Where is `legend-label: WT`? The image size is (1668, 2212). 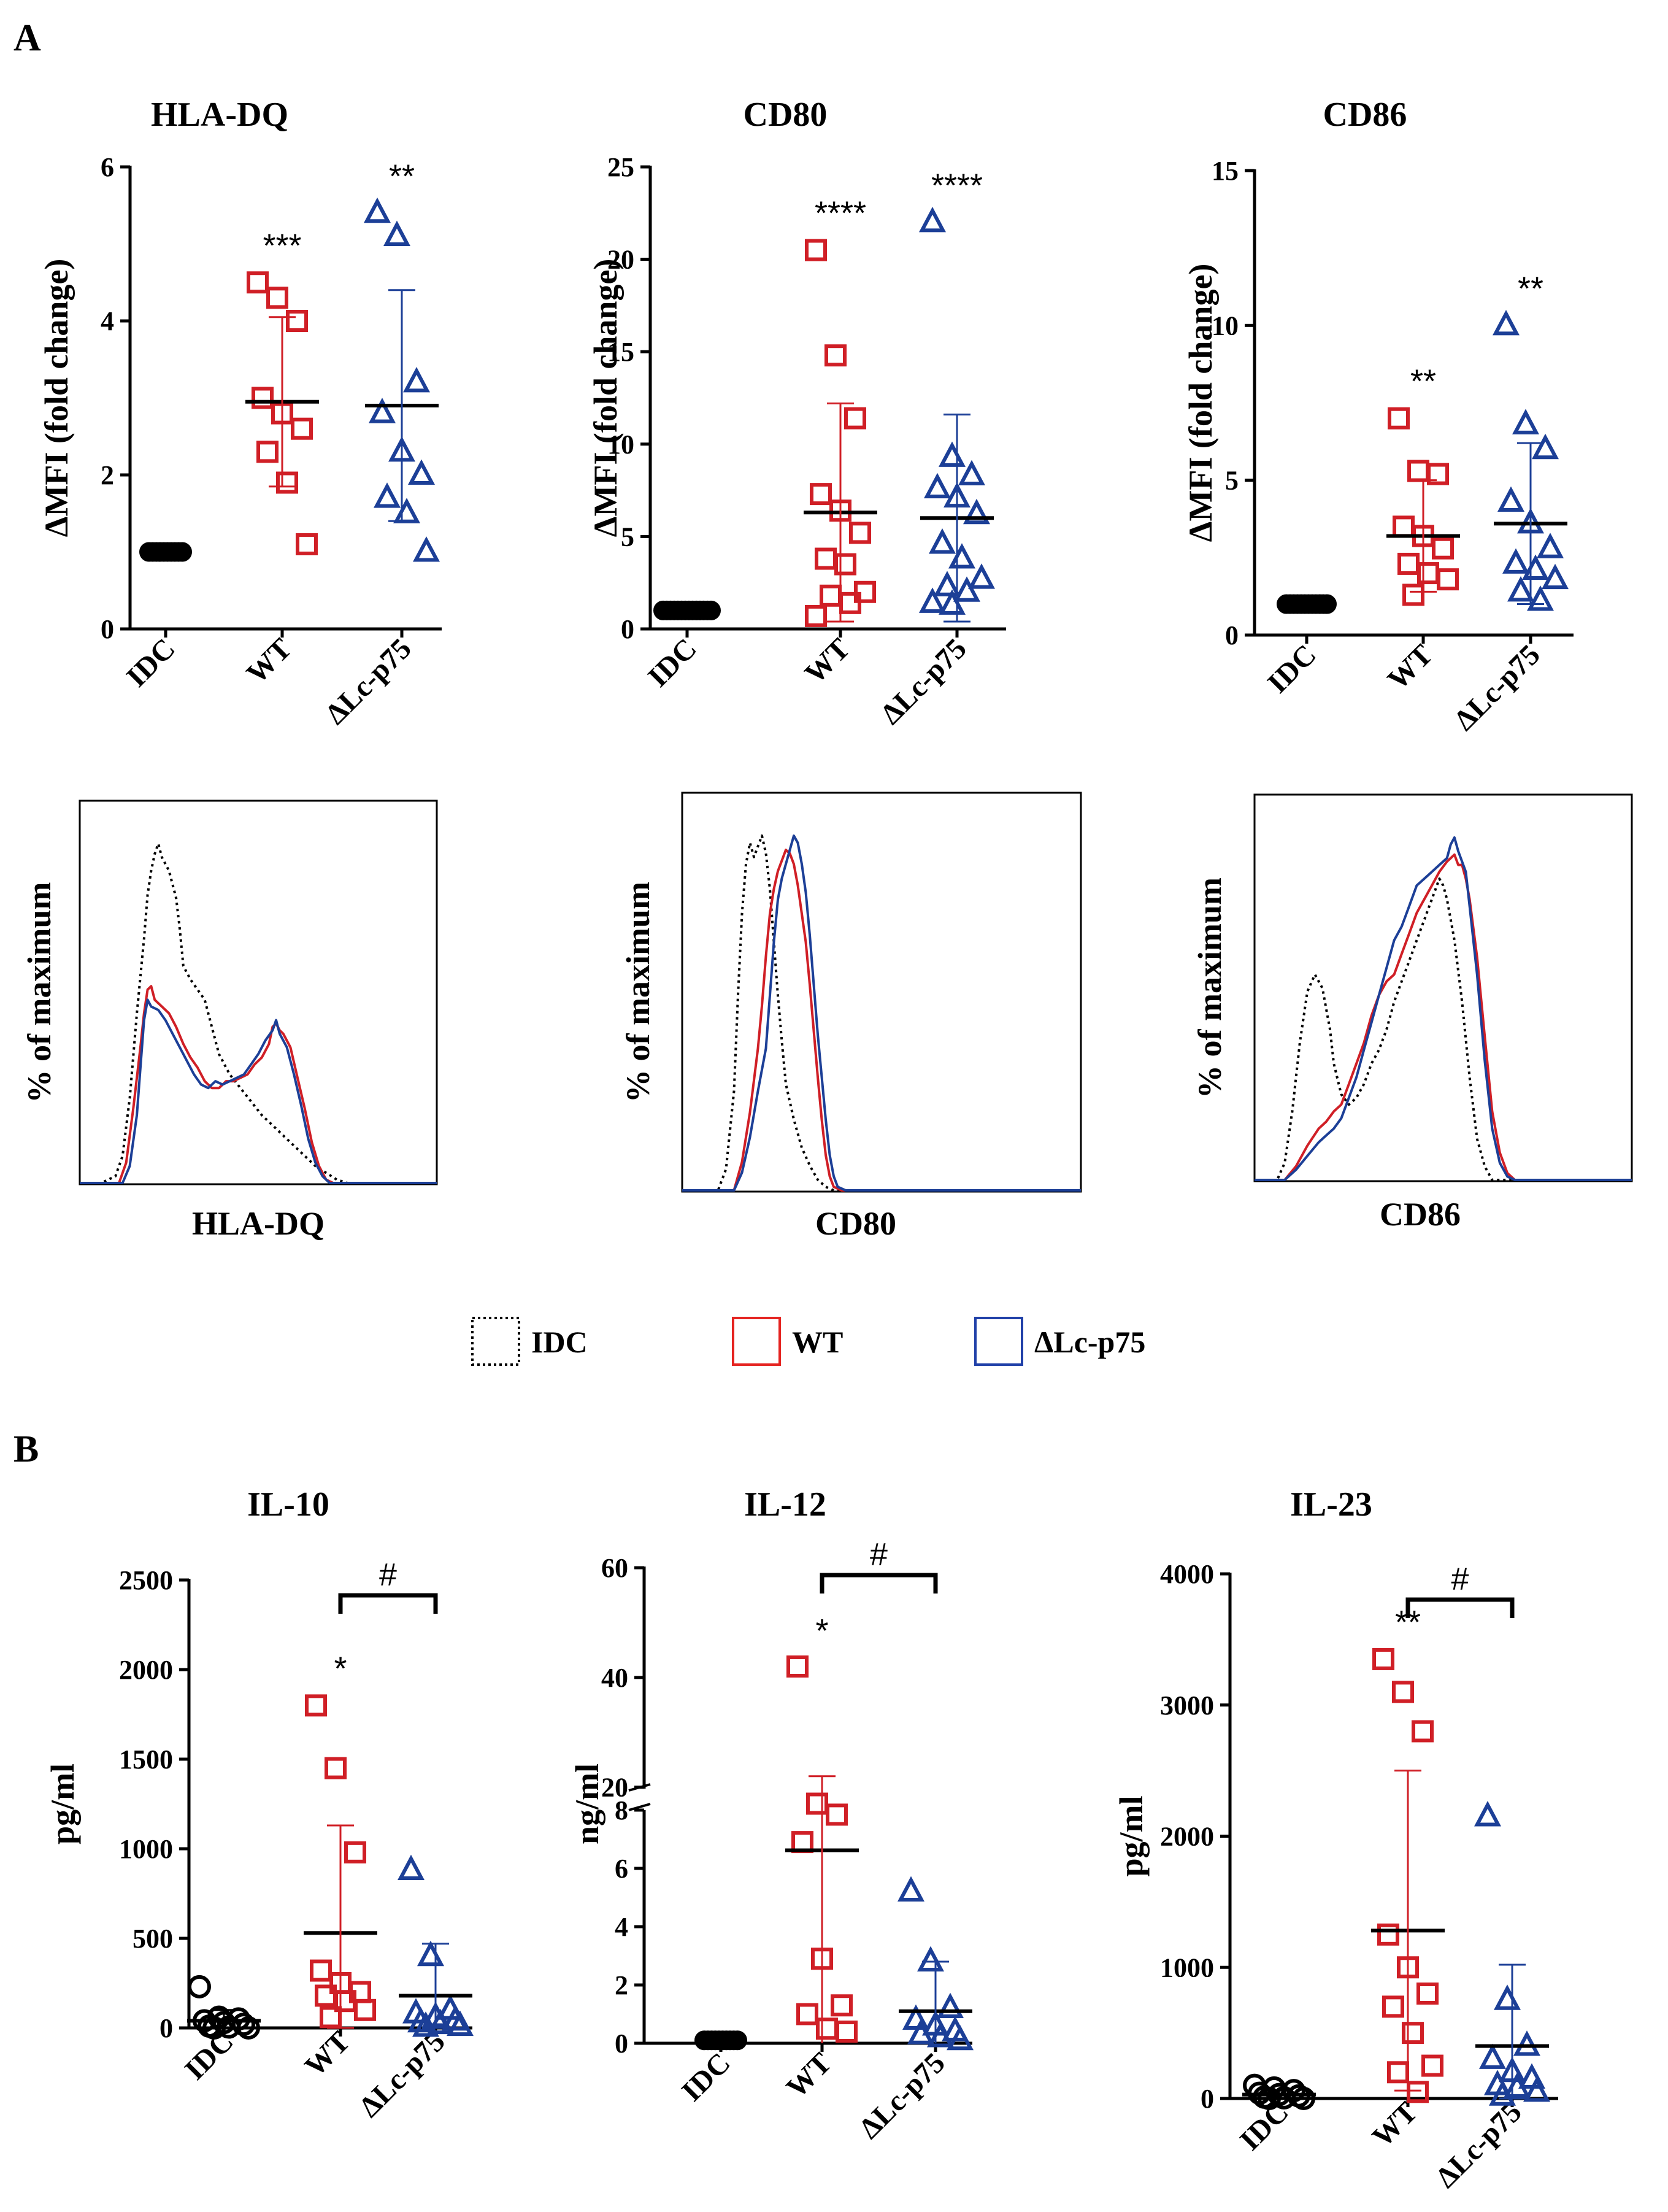
legend-label: WT is located at coordinates (817, 1342).